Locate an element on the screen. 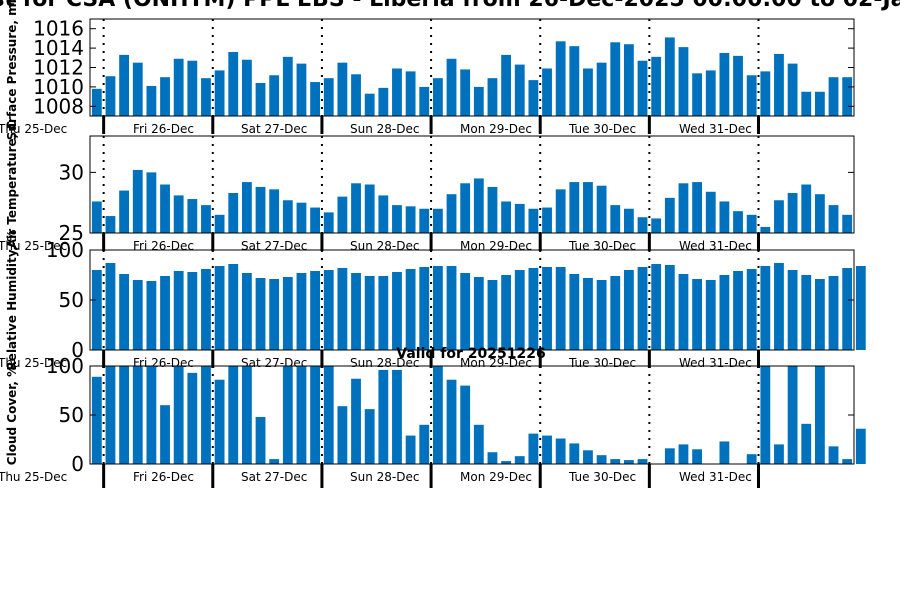  day-label: Thu 25-Dec is located at coordinates (33, 246).